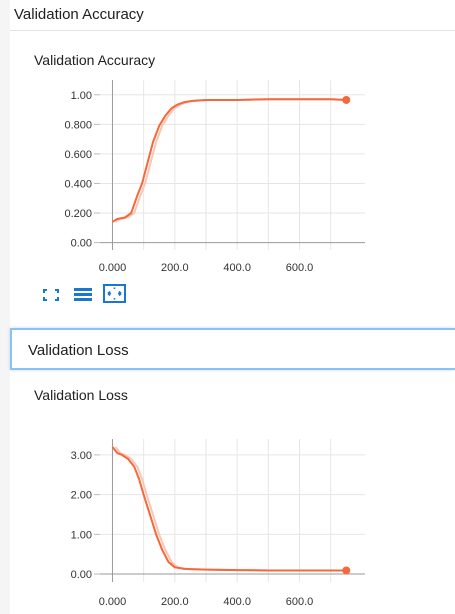 Image resolution: width=455 pixels, height=614 pixels. What do you see at coordinates (79, 14) in the screenshot?
I see `section-title: Validation Accuracy` at bounding box center [79, 14].